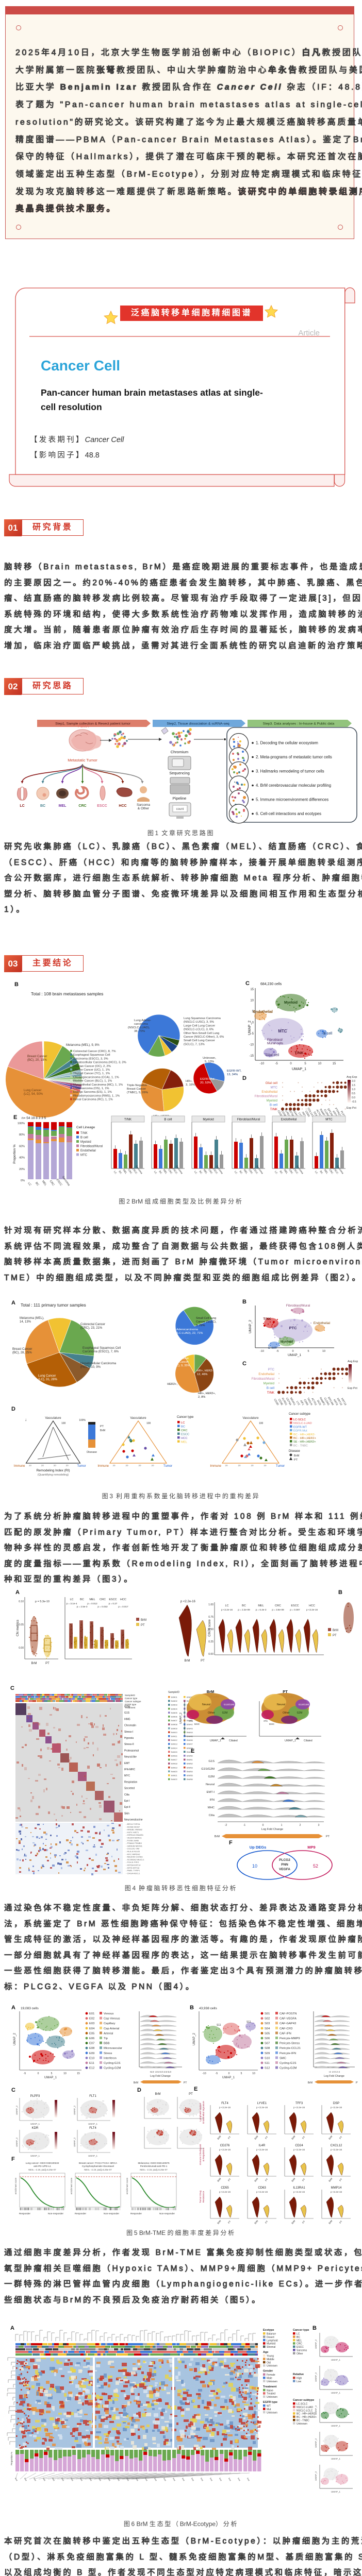 Image resolution: width=362 pixels, height=2576 pixels. I want to click on svg-text: Uterine Cancer (UC), 1, 1%, so click(91, 1070).